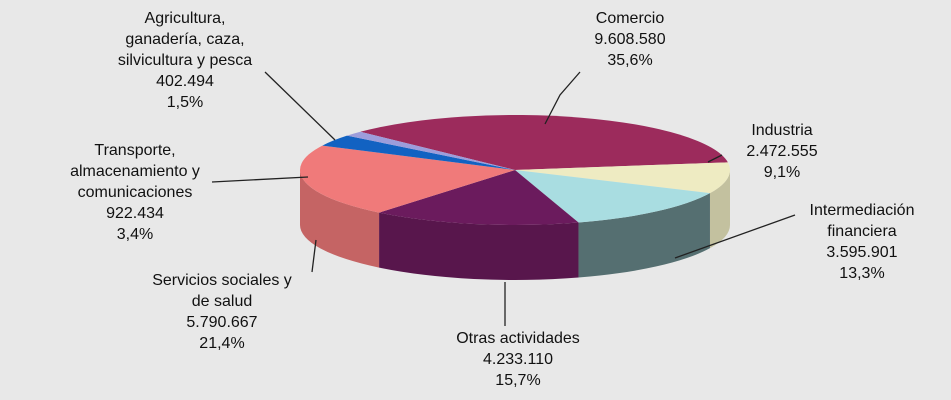  I want to click on value-label: 4.233.110, so click(517, 359).